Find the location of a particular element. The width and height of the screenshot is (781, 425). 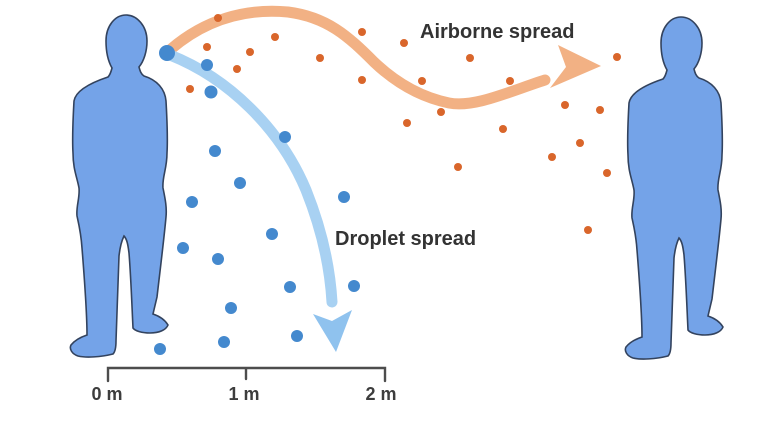

airborne-arrowhead-icon is located at coordinates (575, 66).